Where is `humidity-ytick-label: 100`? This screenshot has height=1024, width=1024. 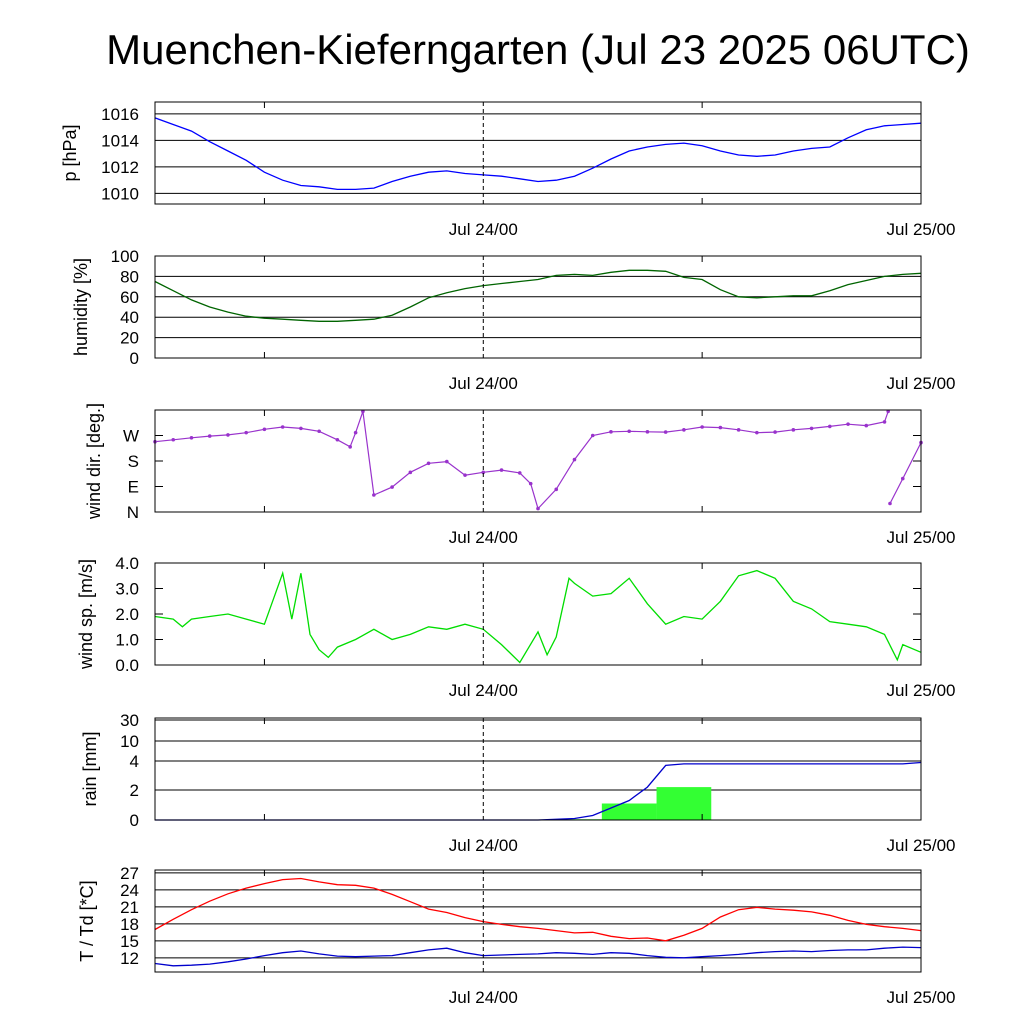
humidity-ytick-label: 100 is located at coordinates (125, 256).